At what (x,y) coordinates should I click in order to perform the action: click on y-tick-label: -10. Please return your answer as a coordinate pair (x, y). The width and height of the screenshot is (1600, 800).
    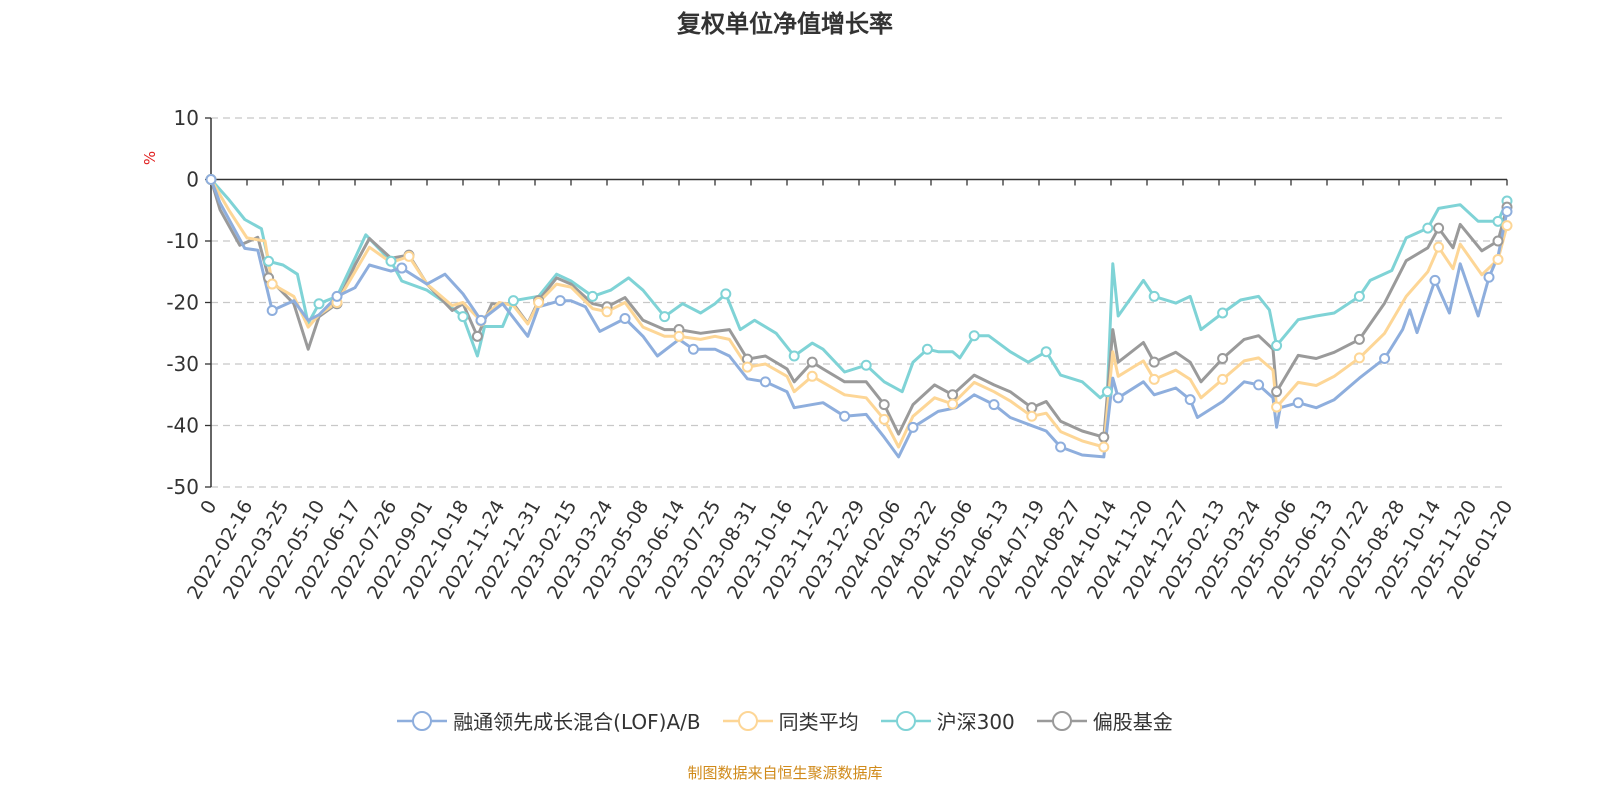
    Looking at the image, I should click on (182, 241).